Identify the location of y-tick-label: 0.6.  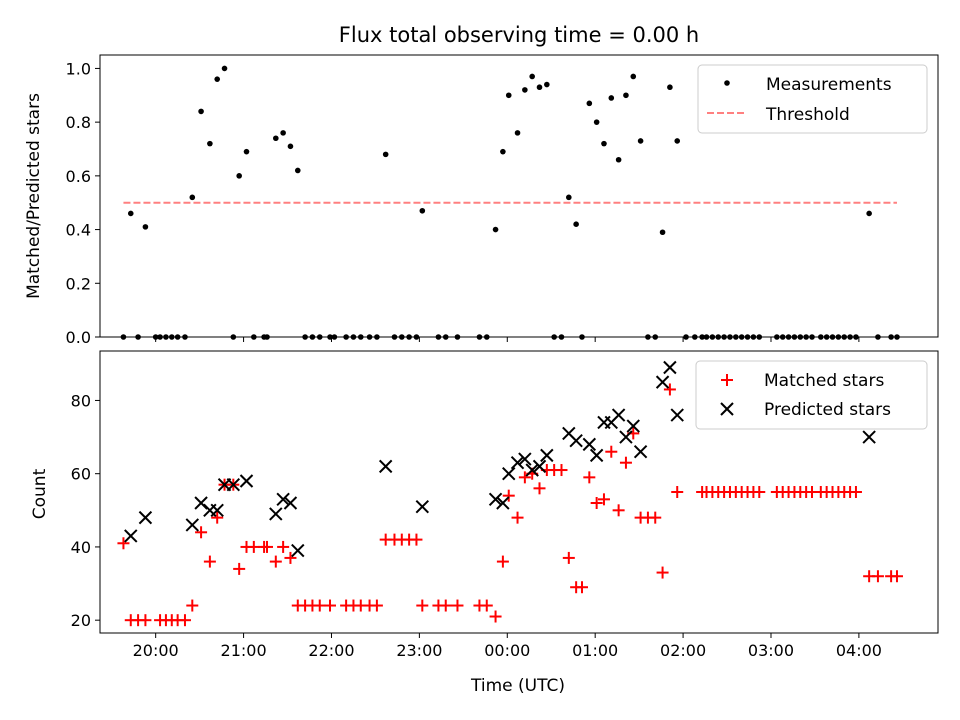
(78, 176).